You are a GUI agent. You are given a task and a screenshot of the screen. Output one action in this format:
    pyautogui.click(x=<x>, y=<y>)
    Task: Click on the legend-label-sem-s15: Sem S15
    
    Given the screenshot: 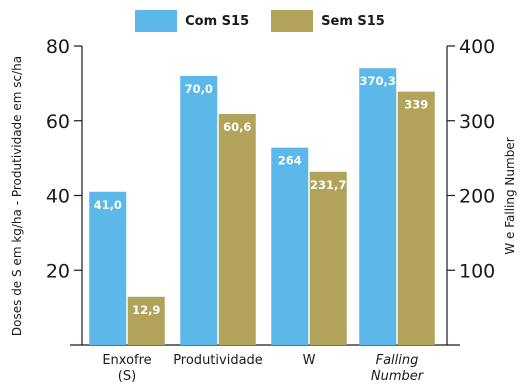 What is the action you would take?
    pyautogui.click(x=353, y=21)
    